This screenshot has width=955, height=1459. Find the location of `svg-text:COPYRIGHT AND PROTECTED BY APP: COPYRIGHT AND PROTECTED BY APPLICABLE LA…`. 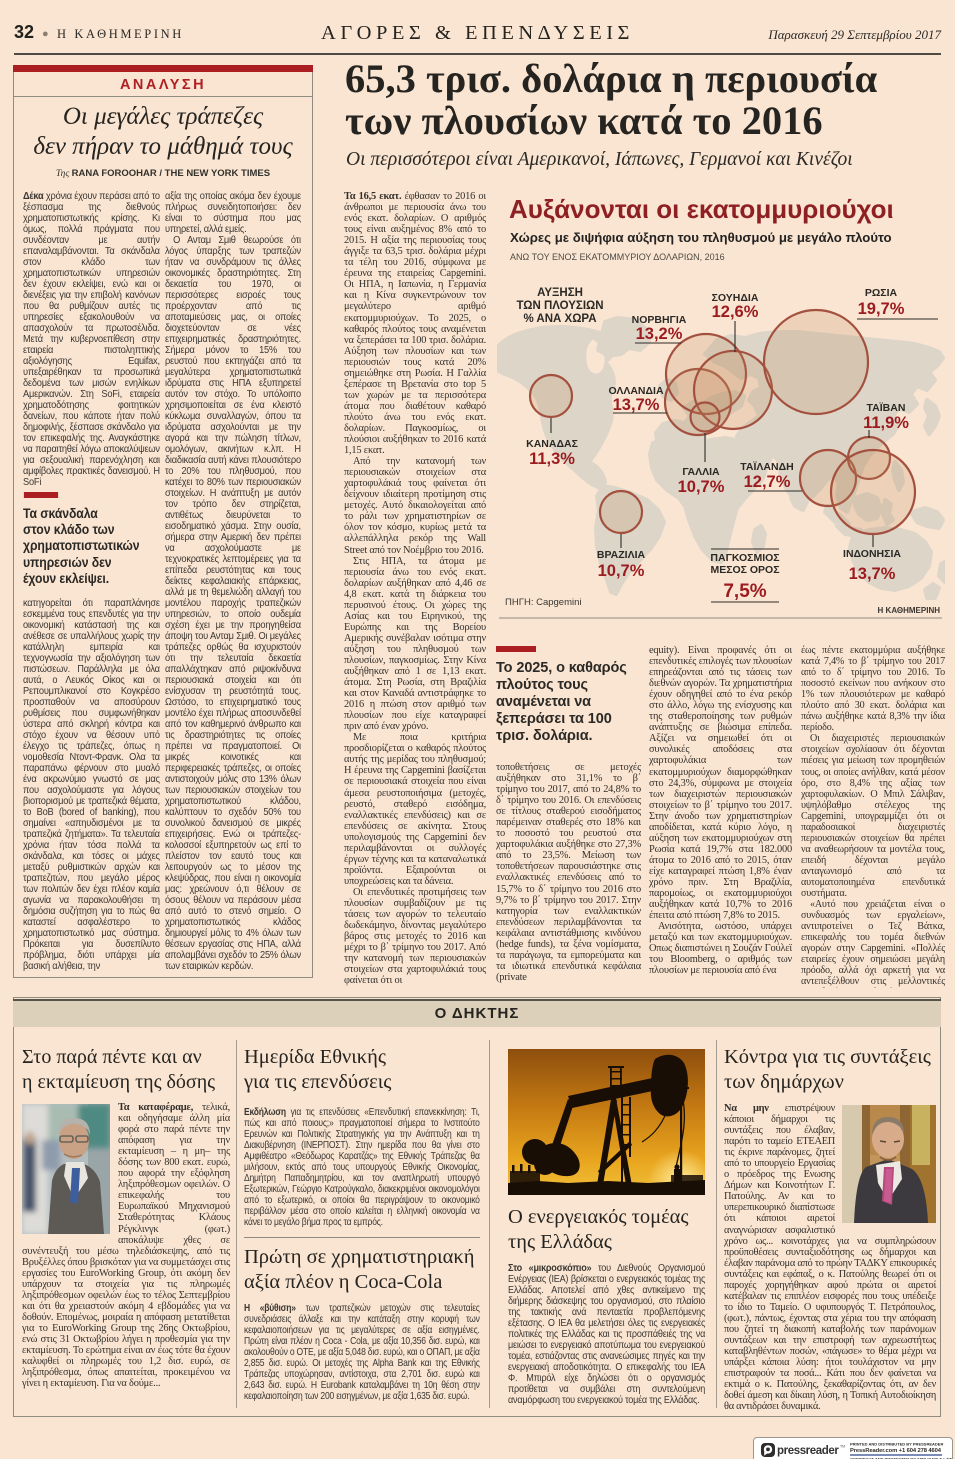

svg-text:COPYRIGHT AND PROTECTED BY APP: COPYRIGHT AND PROTECTED BY APPLICABLE LA… is located at coordinates (901, 1457).